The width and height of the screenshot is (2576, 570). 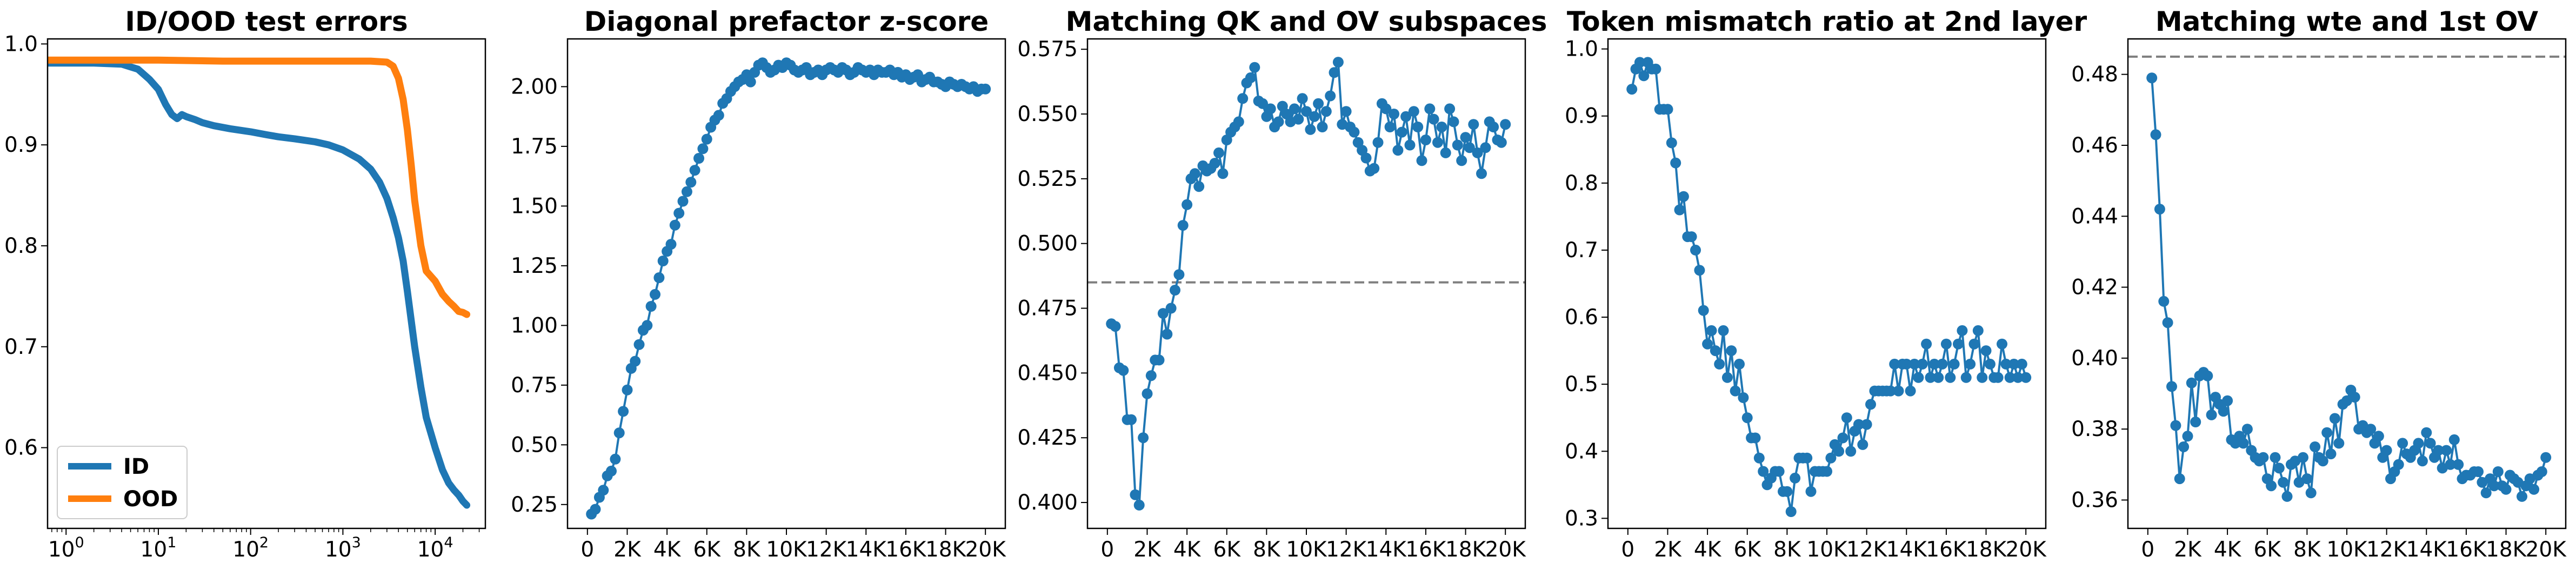 What do you see at coordinates (1668, 550) in the screenshot?
I see `x-tick-label: 2K` at bounding box center [1668, 550].